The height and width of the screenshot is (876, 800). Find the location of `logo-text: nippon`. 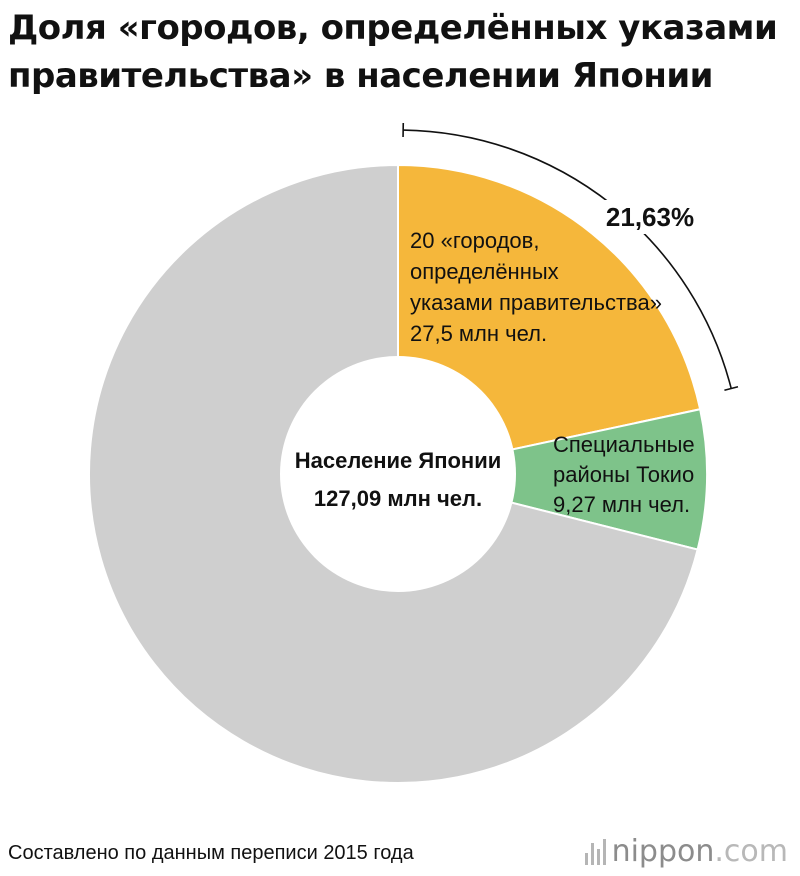

logo-text: nippon is located at coordinates (663, 851).